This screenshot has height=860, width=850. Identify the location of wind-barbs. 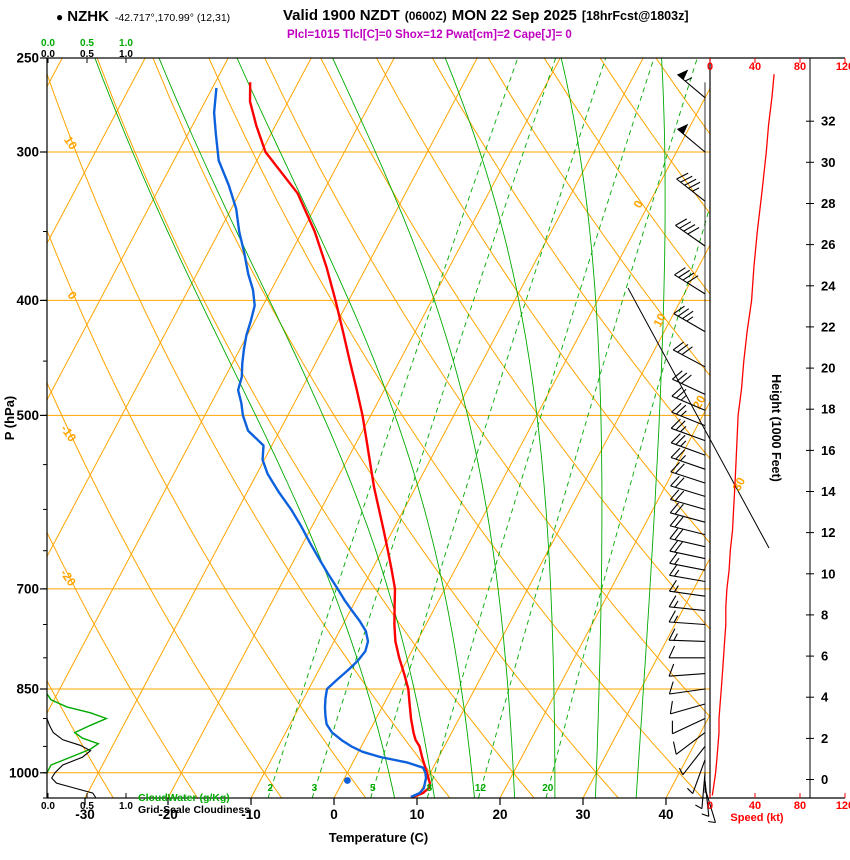
(692, 446).